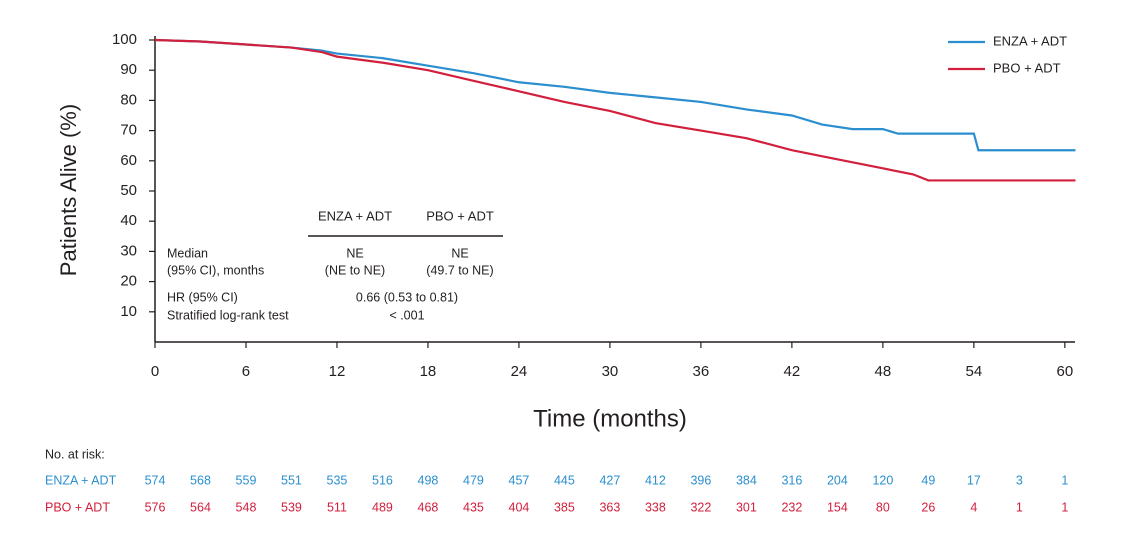 The width and height of the screenshot is (1137, 545). I want to click on x-tick-label: 30, so click(610, 371).